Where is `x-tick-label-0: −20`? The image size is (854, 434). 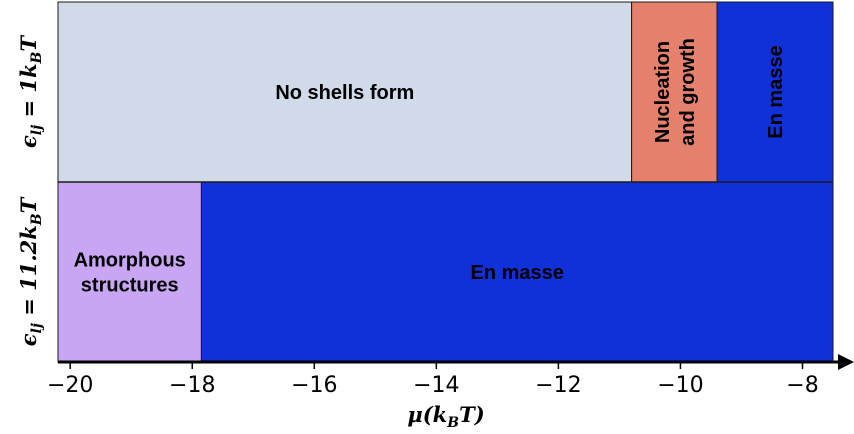
x-tick-label-0: −20 is located at coordinates (70, 385).